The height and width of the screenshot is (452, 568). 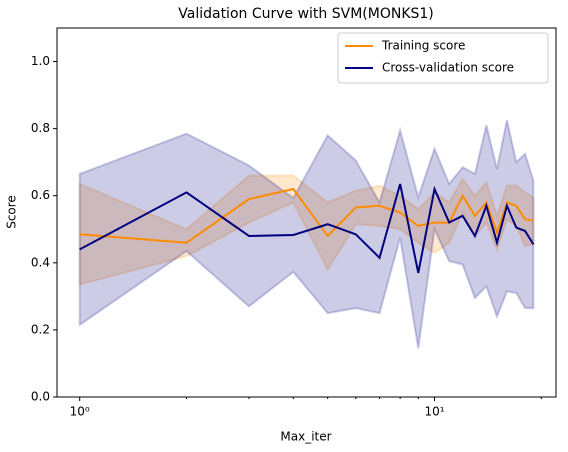 I want to click on y-tick-label: 0.4, so click(x=40, y=262).